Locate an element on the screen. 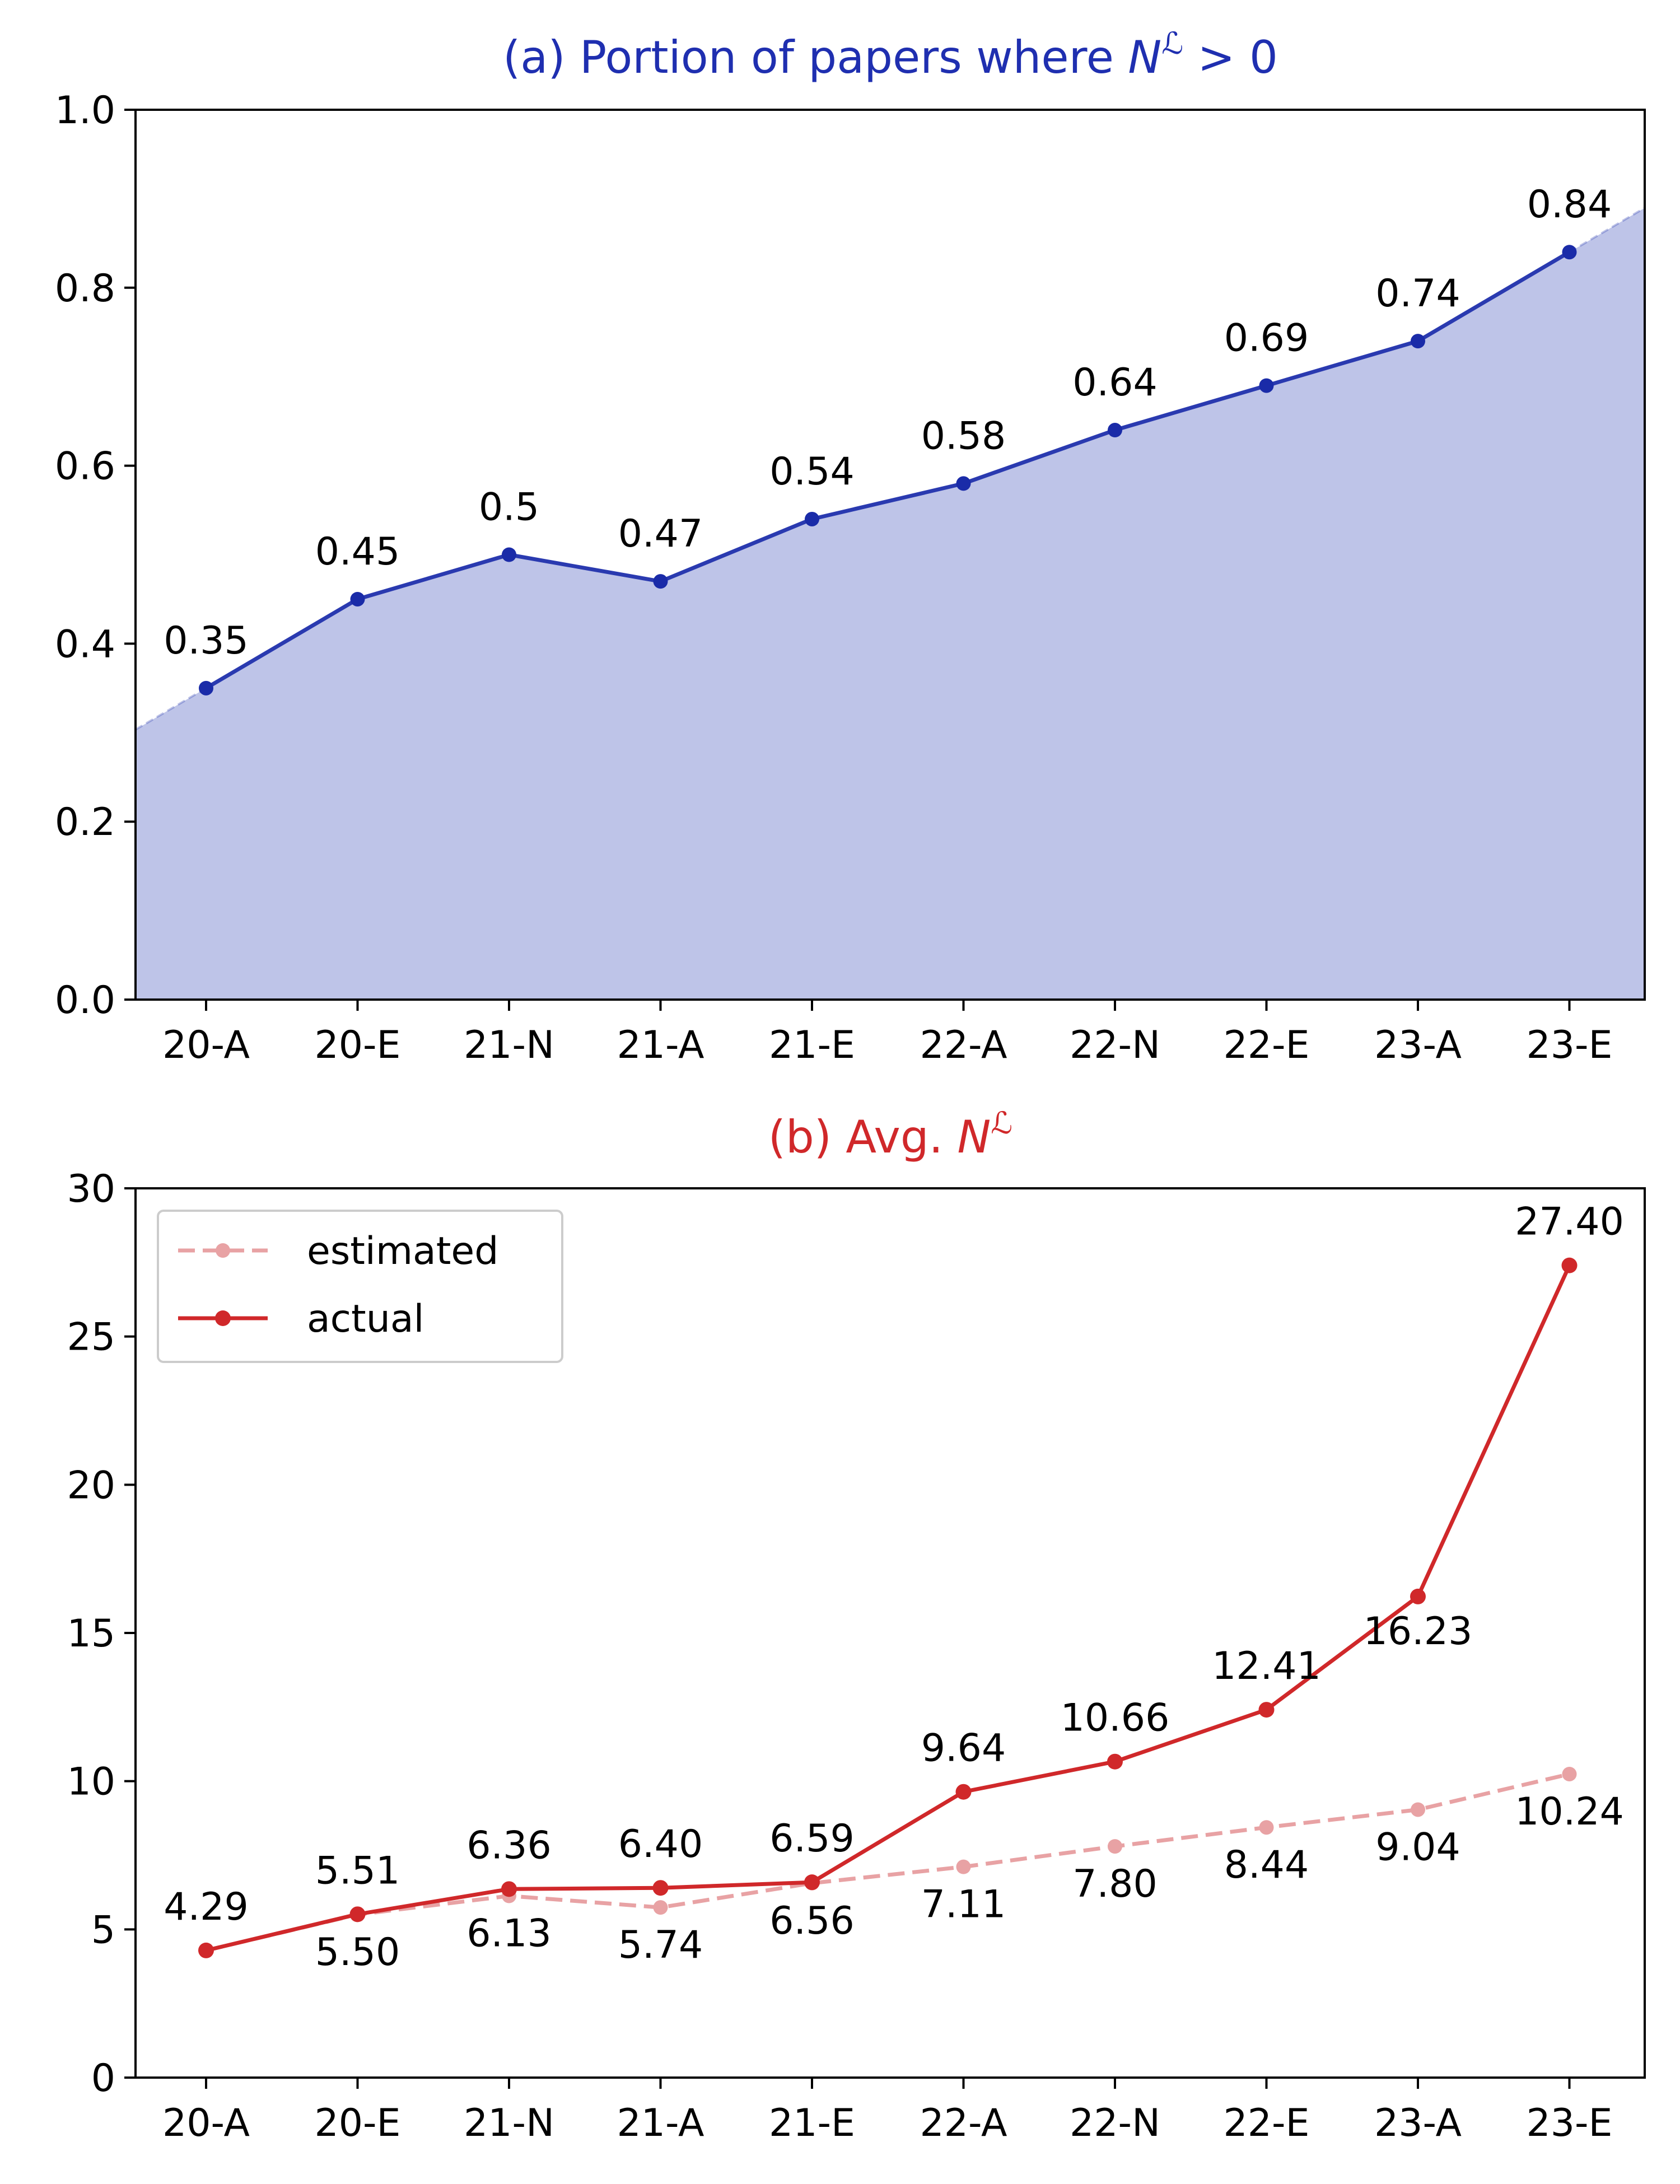 The width and height of the screenshot is (1680, 2184). estimated-line is located at coordinates (888, 1863).